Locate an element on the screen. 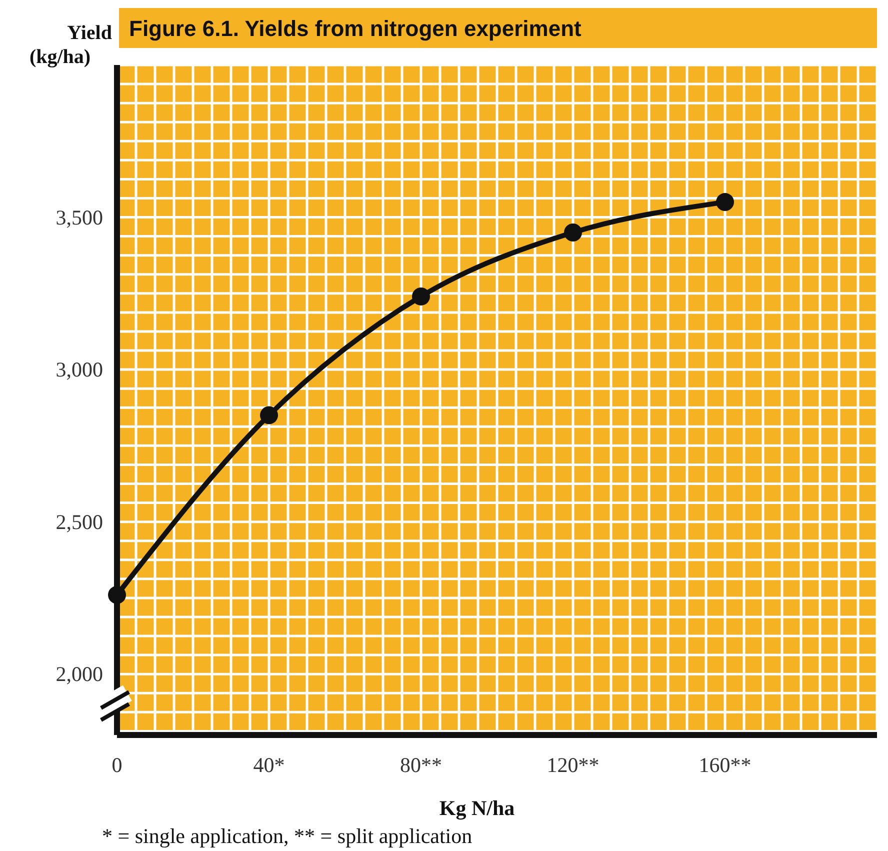  y-tick-label: 2,500 is located at coordinates (79, 522).